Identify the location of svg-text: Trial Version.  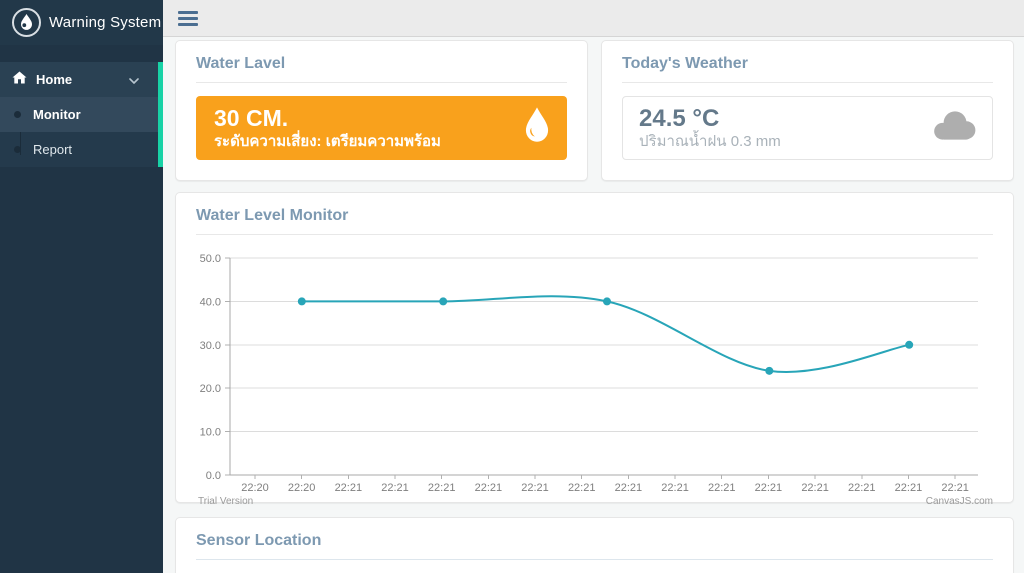
(225, 501).